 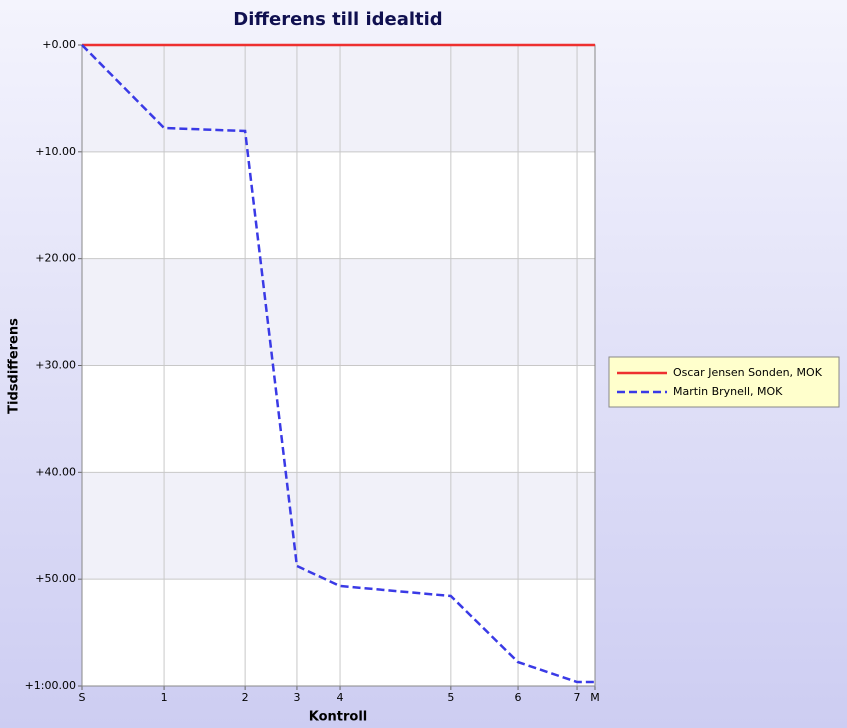 I want to click on y-axis-label: Tidsdifferens, so click(x=14, y=366).